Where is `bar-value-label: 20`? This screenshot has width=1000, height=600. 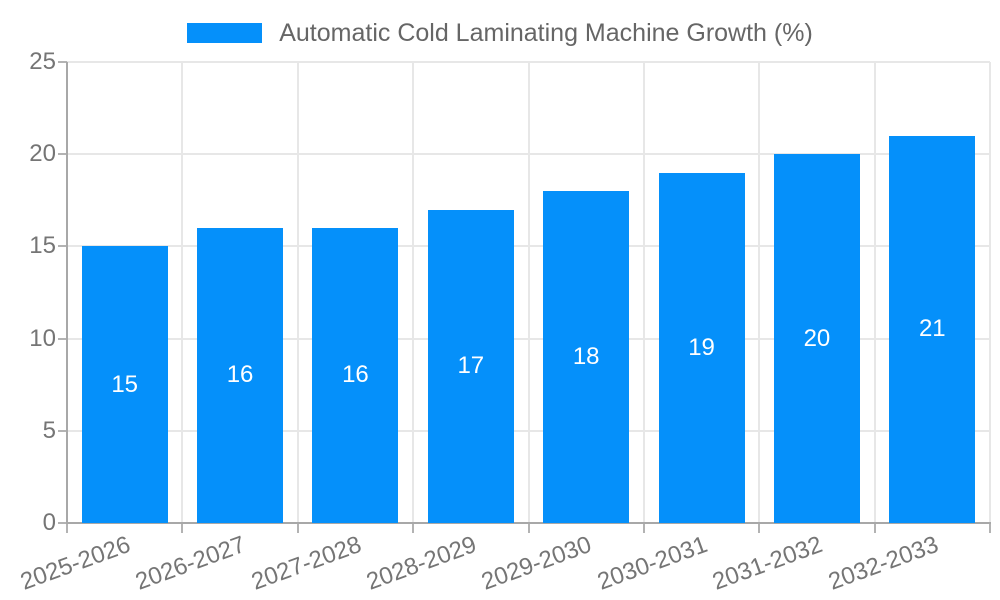 bar-value-label: 20 is located at coordinates (817, 338).